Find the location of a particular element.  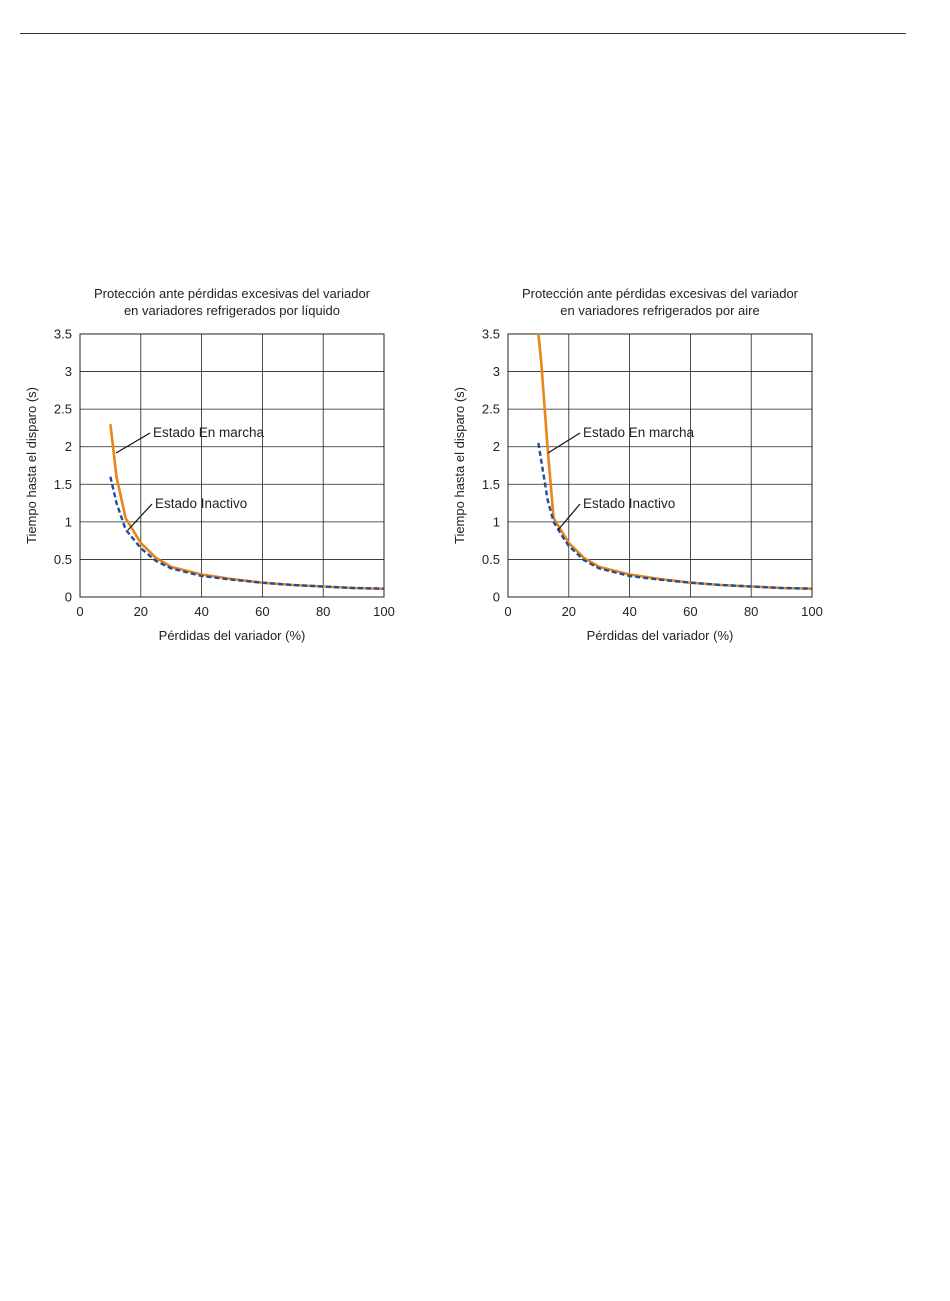

chart-title-line: en variadores refrigerados por líquido is located at coordinates (232, 310).